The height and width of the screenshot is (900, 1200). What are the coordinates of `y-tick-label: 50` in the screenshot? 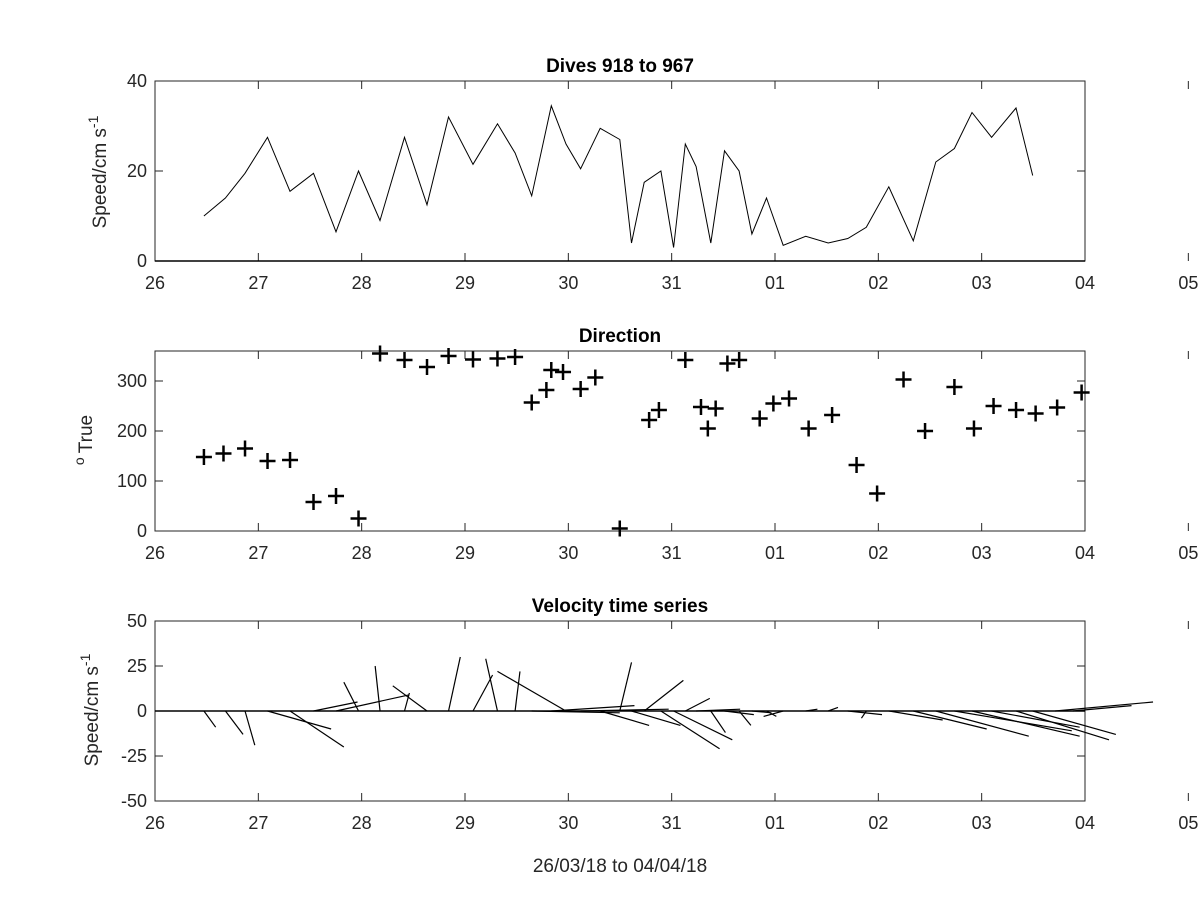 It's located at (137, 621).